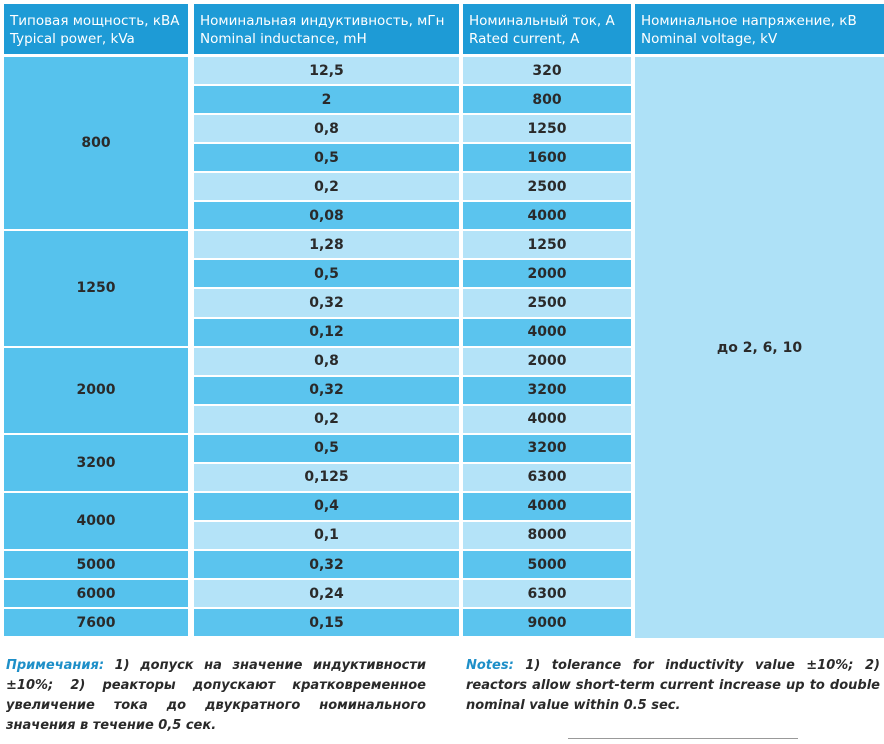 This screenshot has width=884, height=744. I want to click on voltage-value: до 2, 6, 10, so click(759, 347).